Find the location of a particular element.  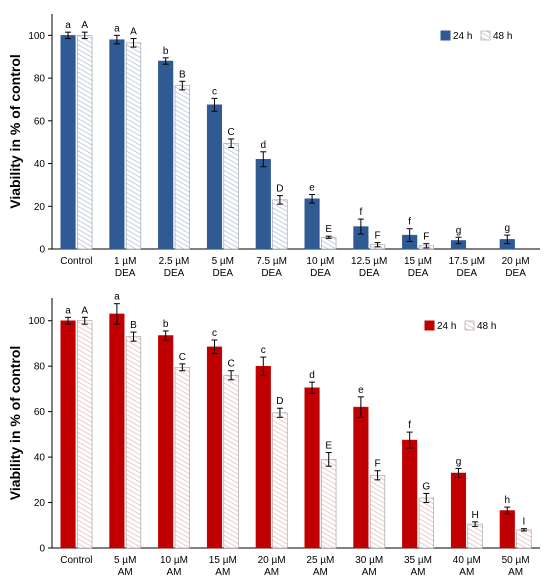

significance-label-48h: I is located at coordinates (524, 522).